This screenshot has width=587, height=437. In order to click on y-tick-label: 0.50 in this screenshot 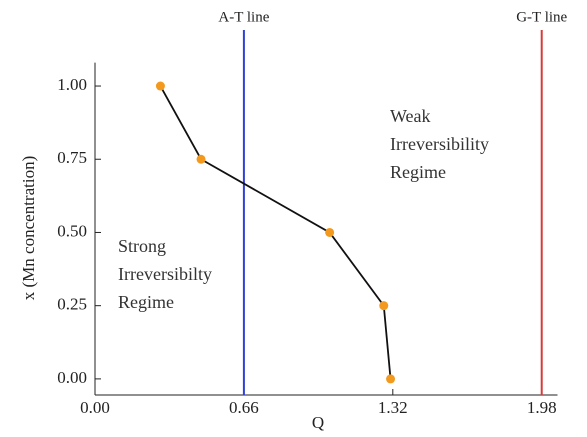, I will do `click(72, 230)`.